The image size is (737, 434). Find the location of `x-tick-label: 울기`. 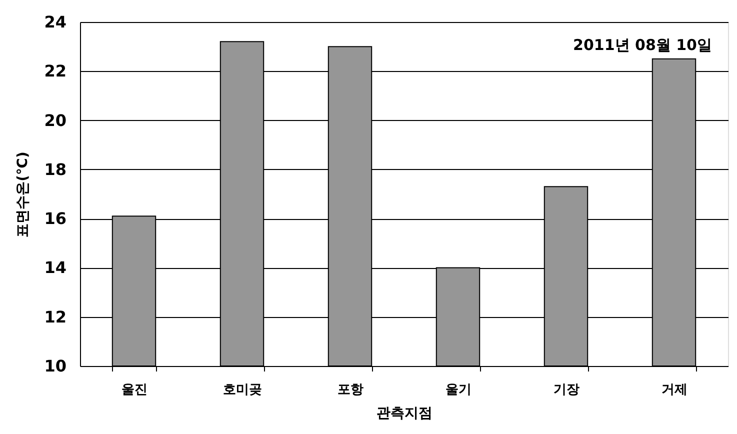

x-tick-label: 울기 is located at coordinates (459, 390).